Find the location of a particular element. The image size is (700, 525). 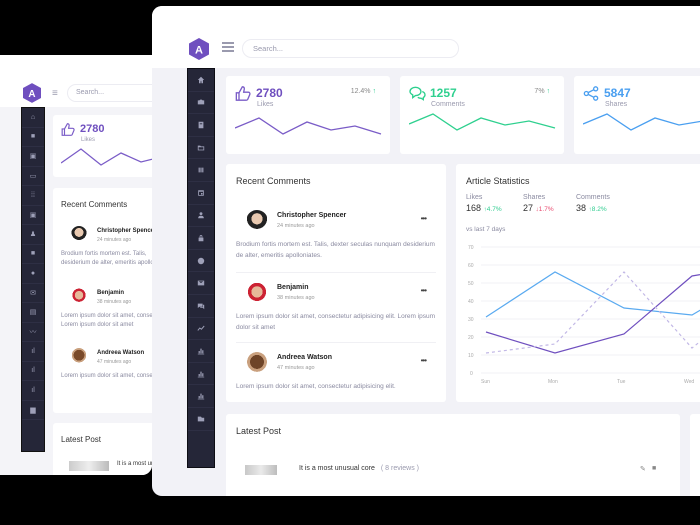

shares-label: Shares is located at coordinates (616, 104).